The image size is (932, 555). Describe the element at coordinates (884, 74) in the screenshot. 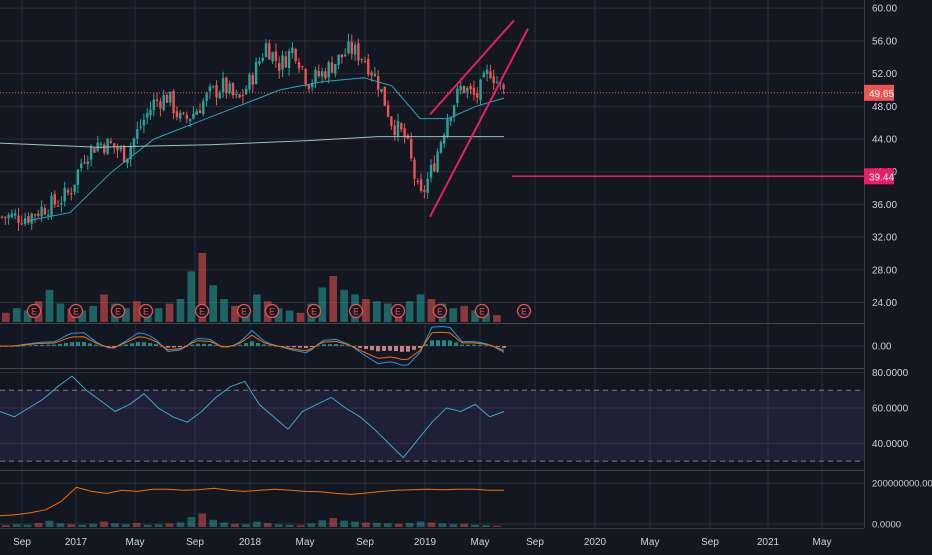

I see `price-tick-label: 52.00` at that location.